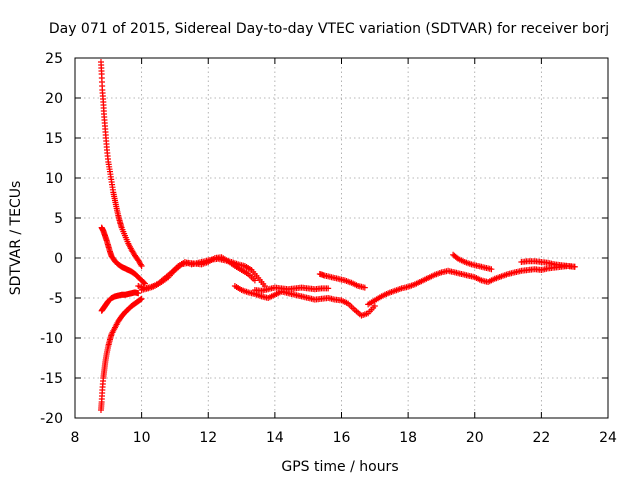 Image resolution: width=640 pixels, height=480 pixels. I want to click on y-tick-label: 15, so click(54, 139).